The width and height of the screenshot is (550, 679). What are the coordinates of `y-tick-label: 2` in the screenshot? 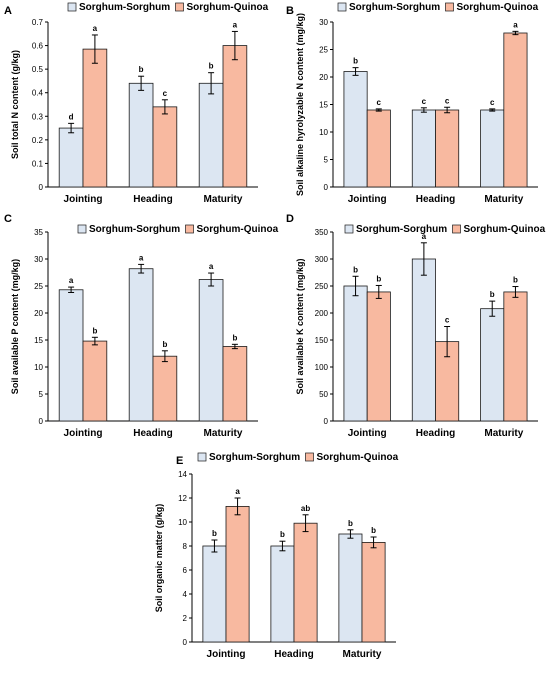 It's located at (185, 618).